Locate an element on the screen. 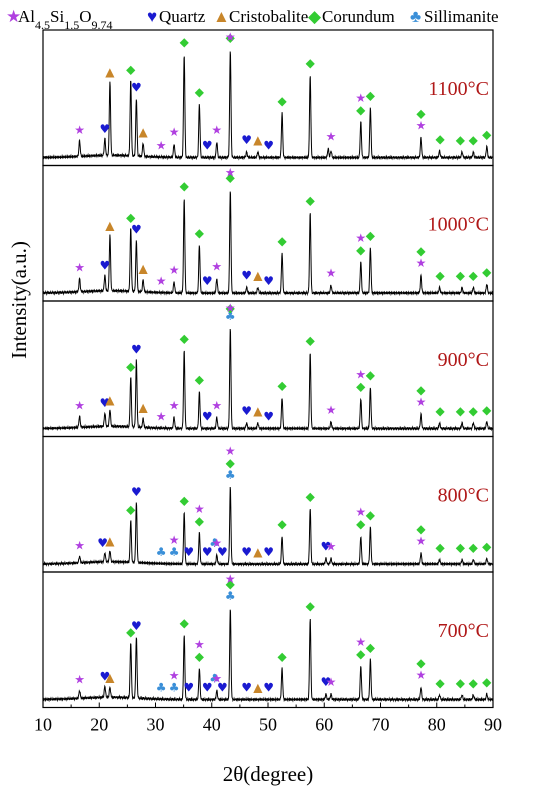  pattern-line is located at coordinates (268, 656).